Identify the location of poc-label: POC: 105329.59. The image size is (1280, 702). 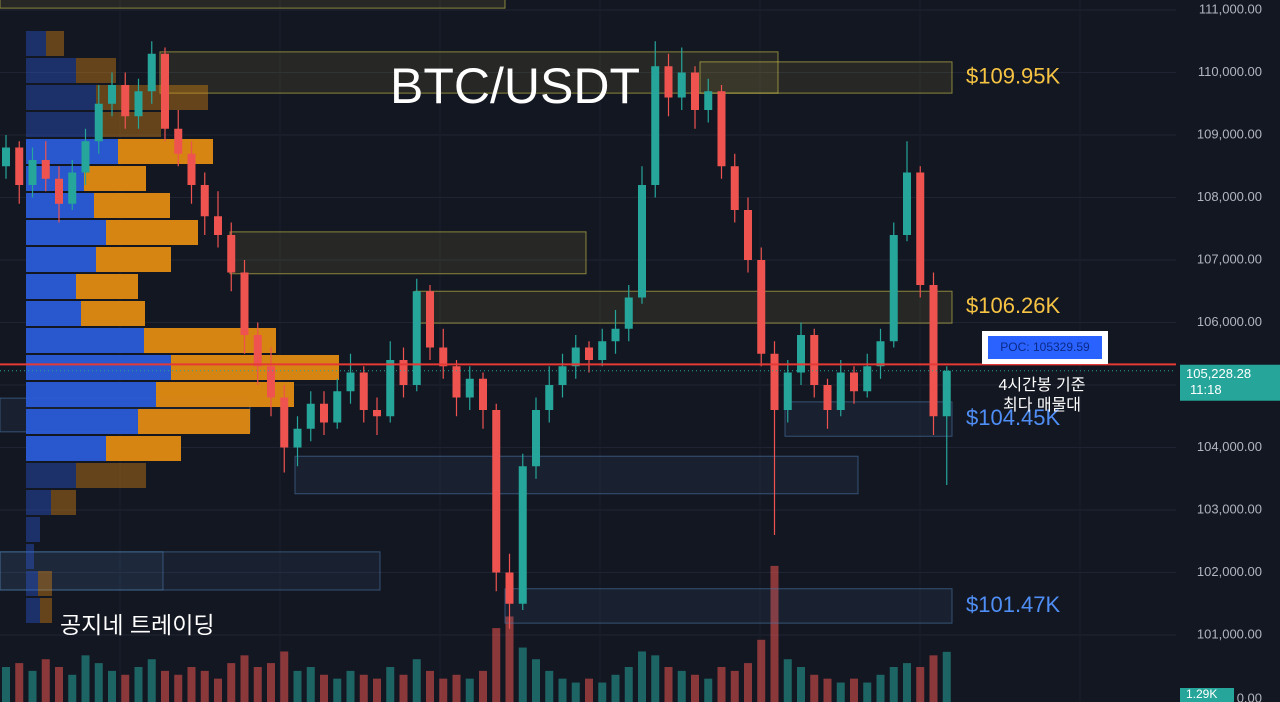
(1045, 347).